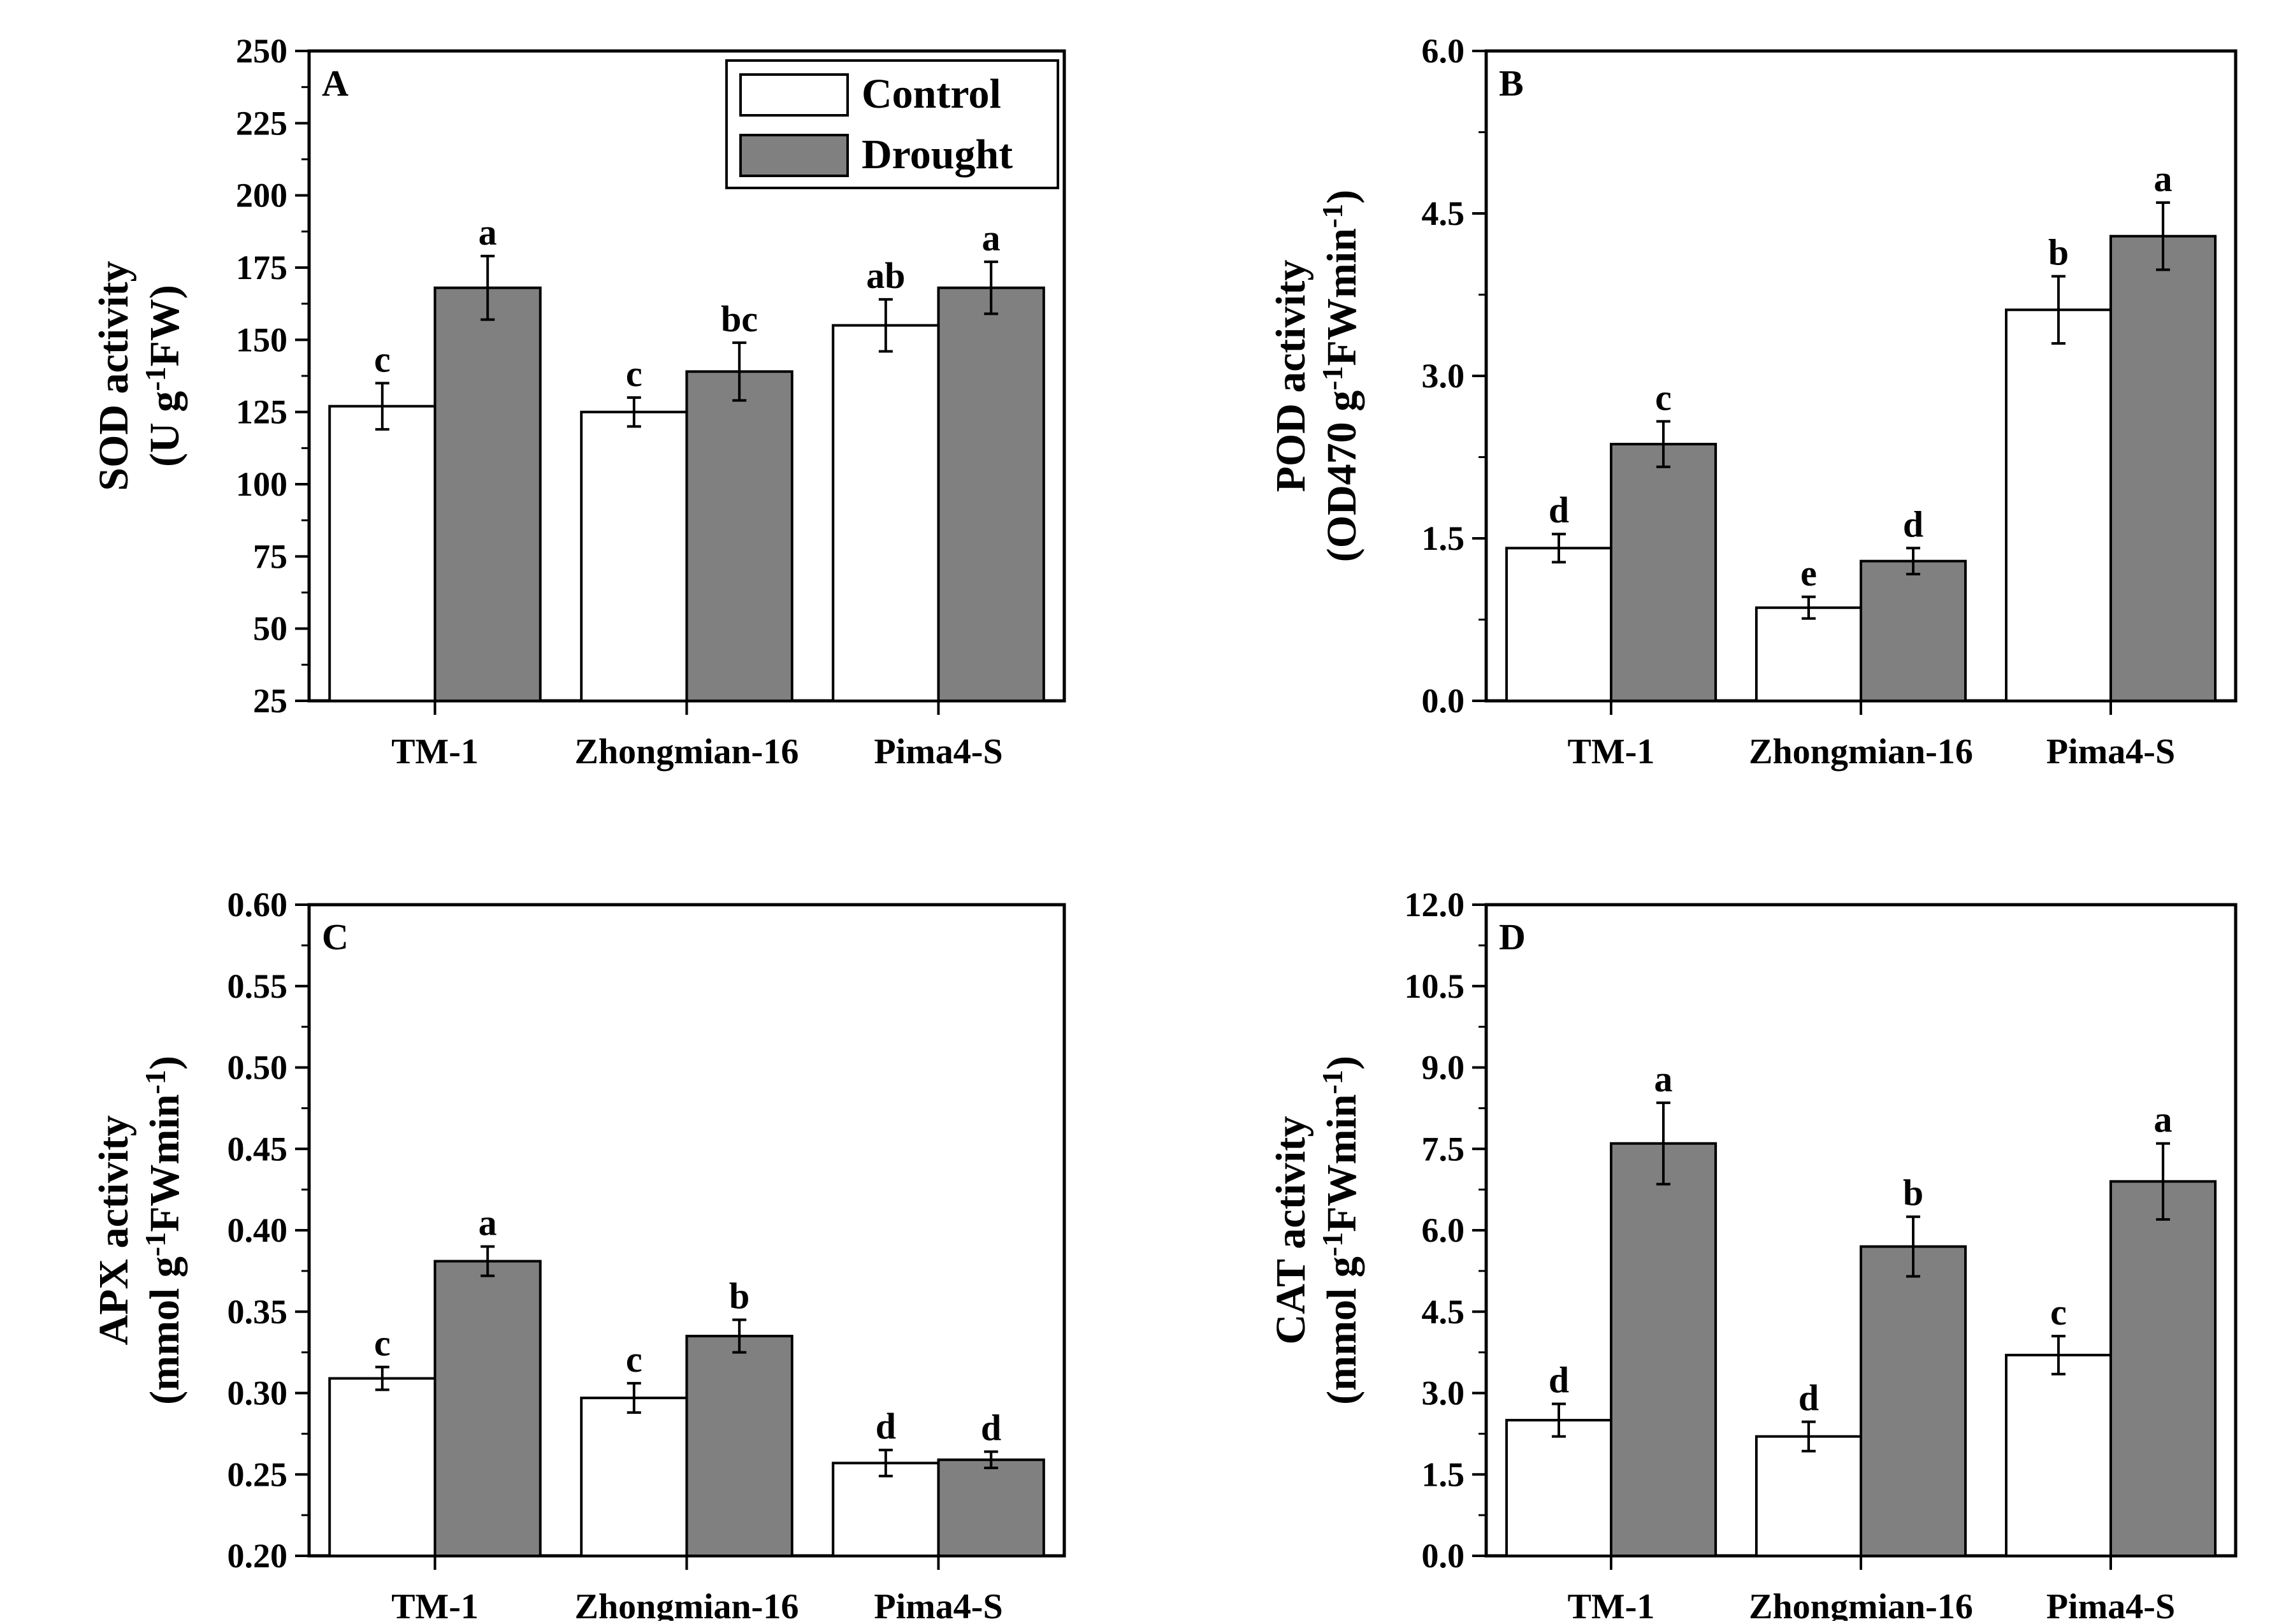 The width and height of the screenshot is (2286, 1624). Describe the element at coordinates (270, 629) in the screenshot. I see `y-tick-label: 50` at that location.